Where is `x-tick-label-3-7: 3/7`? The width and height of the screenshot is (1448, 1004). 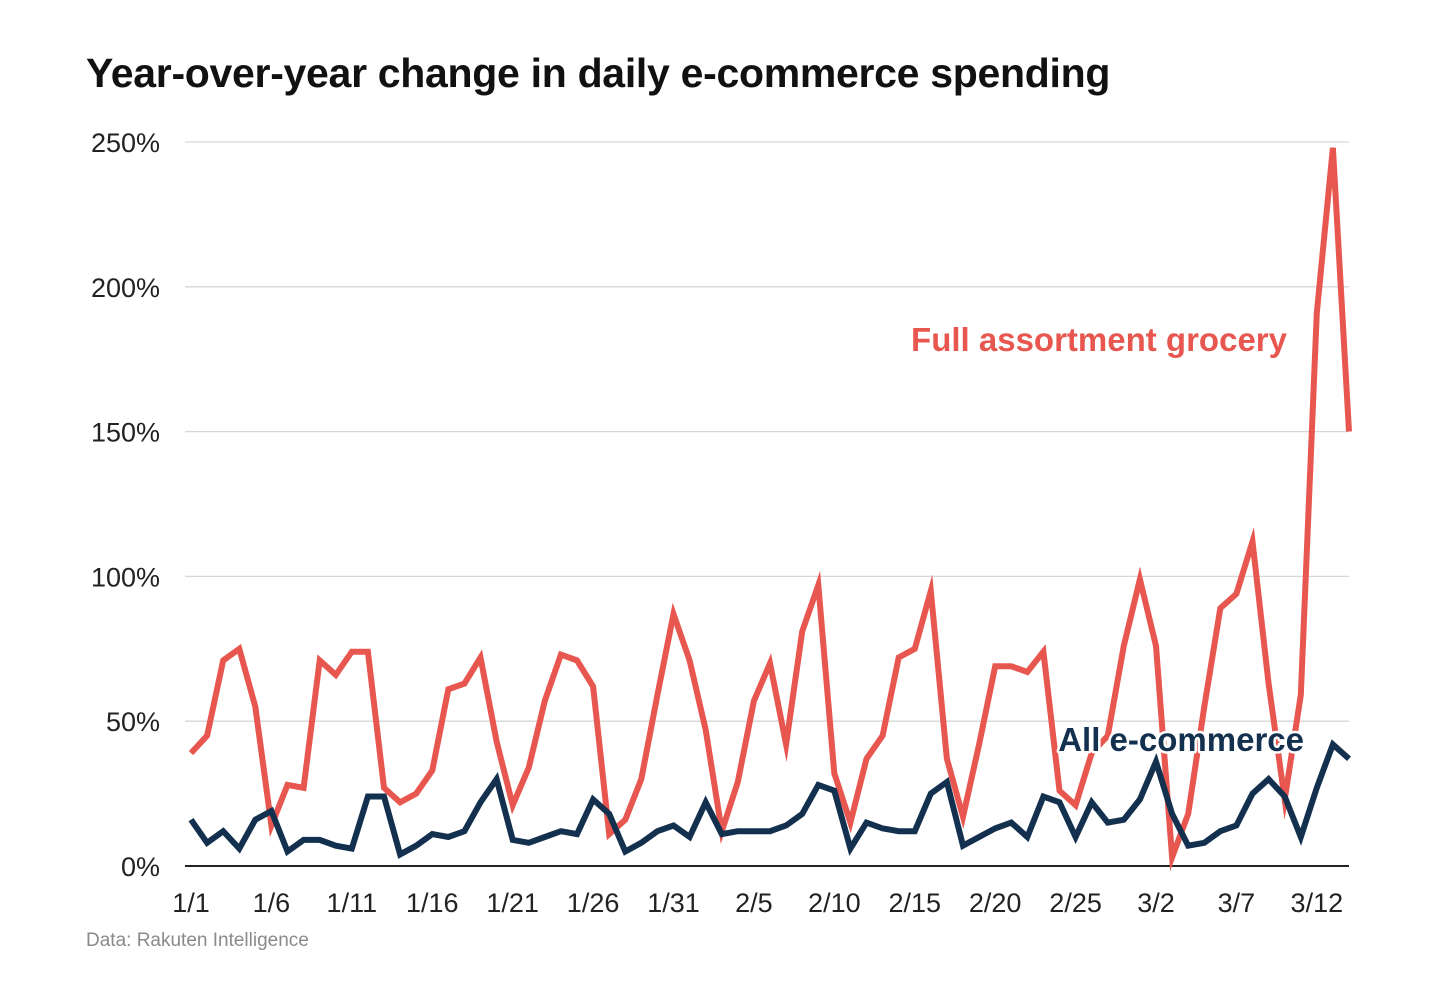 x-tick-label-3-7: 3/7 is located at coordinates (1237, 903).